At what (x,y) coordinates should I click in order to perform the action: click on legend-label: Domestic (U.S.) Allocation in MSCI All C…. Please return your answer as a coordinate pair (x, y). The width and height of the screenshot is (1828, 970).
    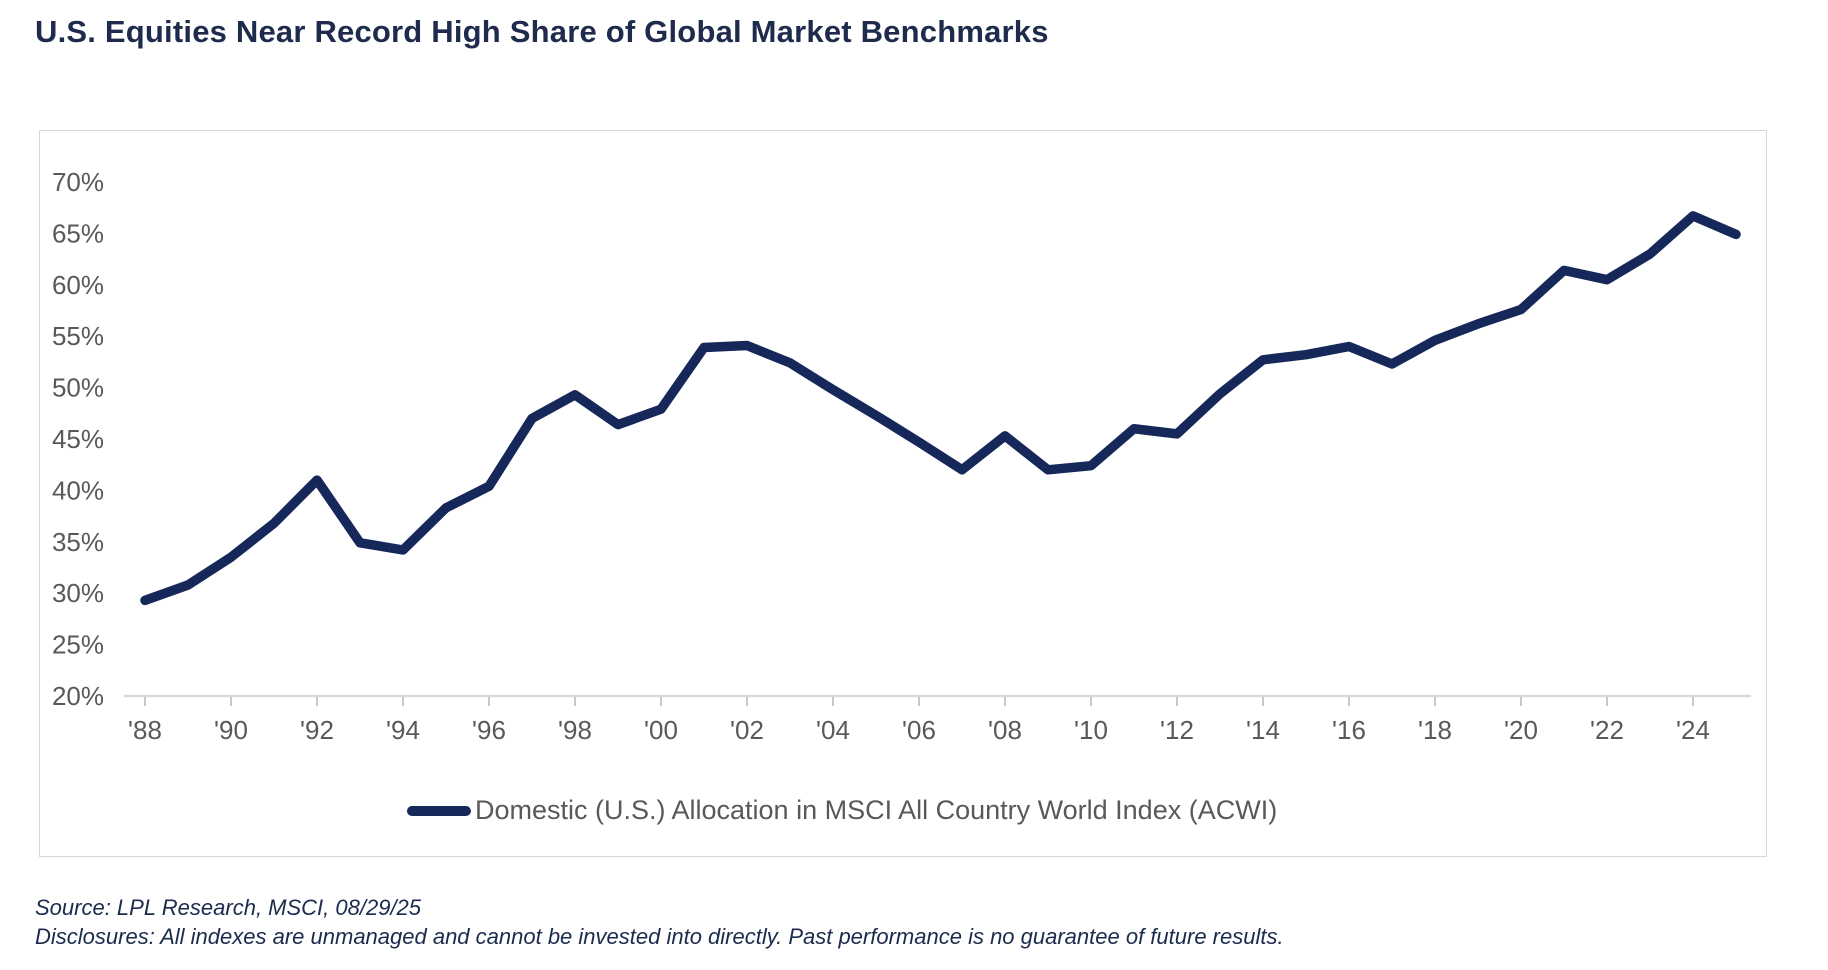
    Looking at the image, I should click on (876, 810).